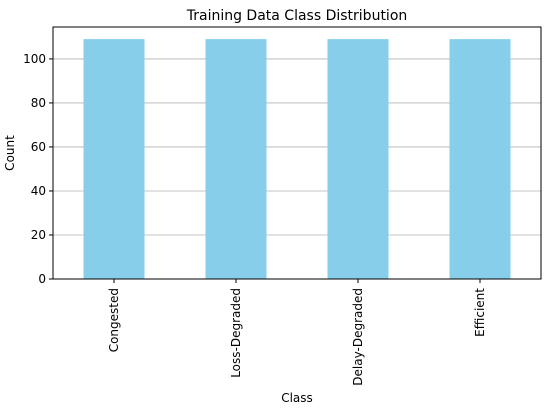  What do you see at coordinates (38, 103) in the screenshot?
I see `y-tick-label: 80` at bounding box center [38, 103].